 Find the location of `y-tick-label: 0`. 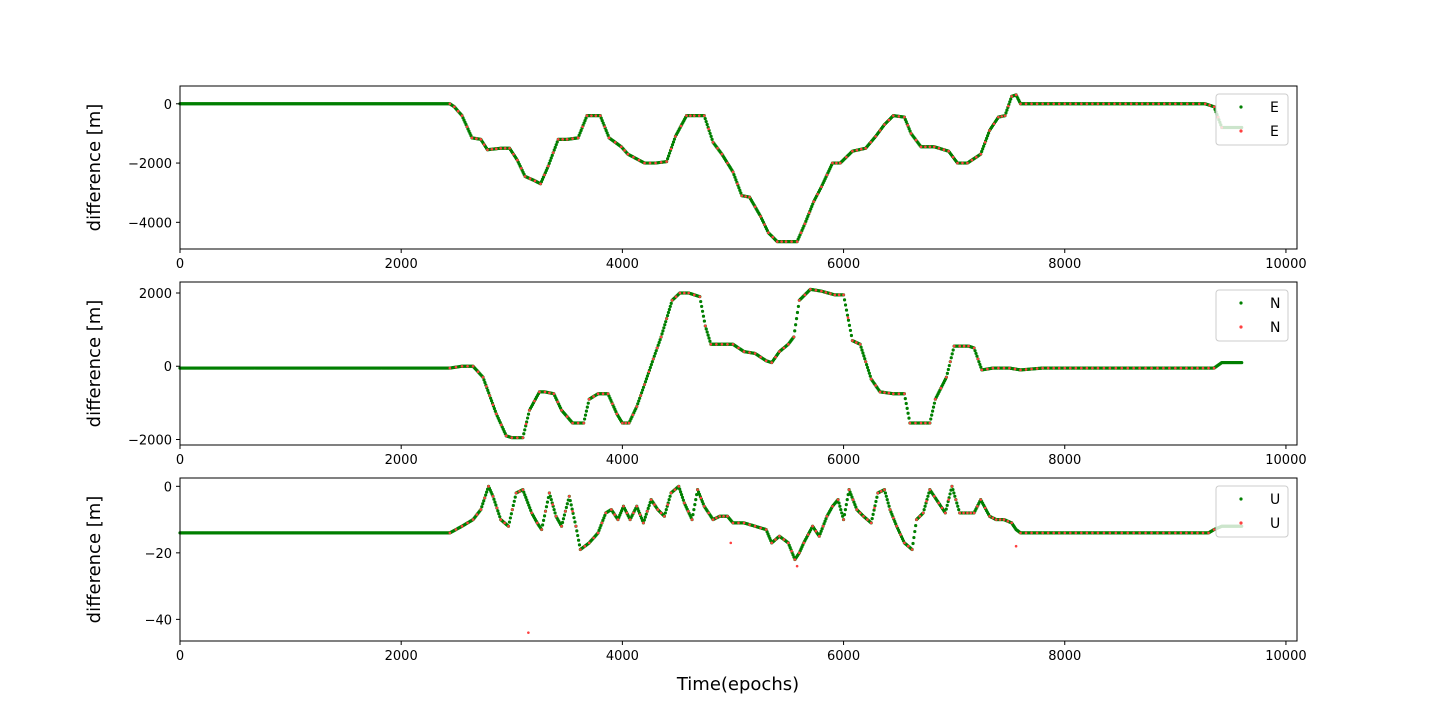

y-tick-label: 0 is located at coordinates (168, 487).